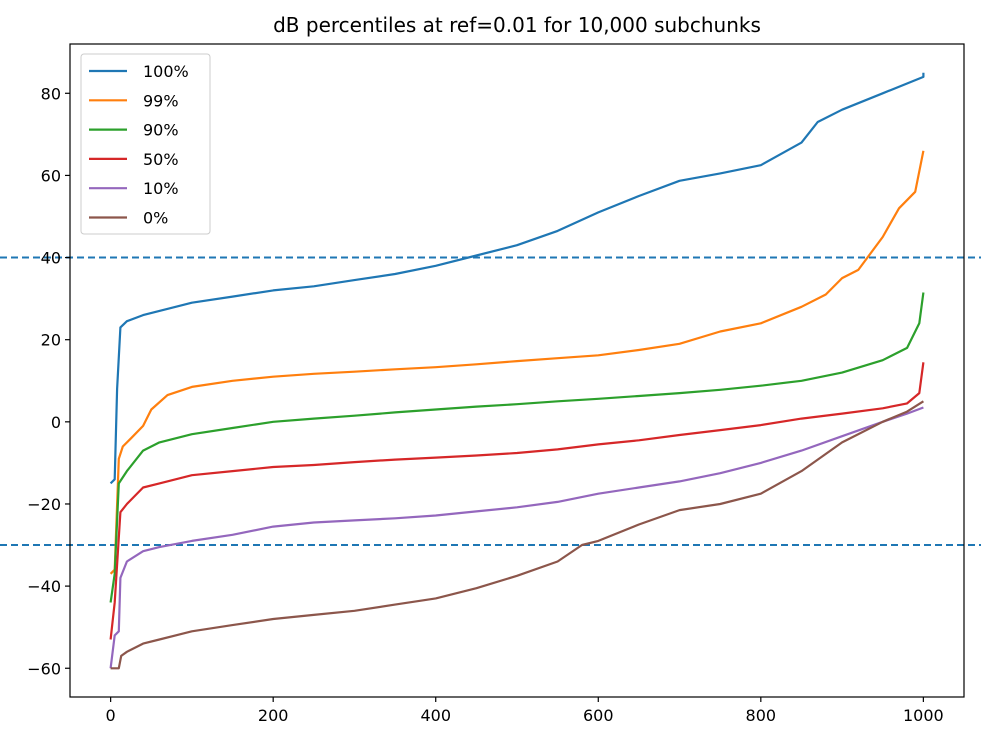 This screenshot has width=981, height=745. I want to click on legend-label-1: 99%, so click(161, 100).